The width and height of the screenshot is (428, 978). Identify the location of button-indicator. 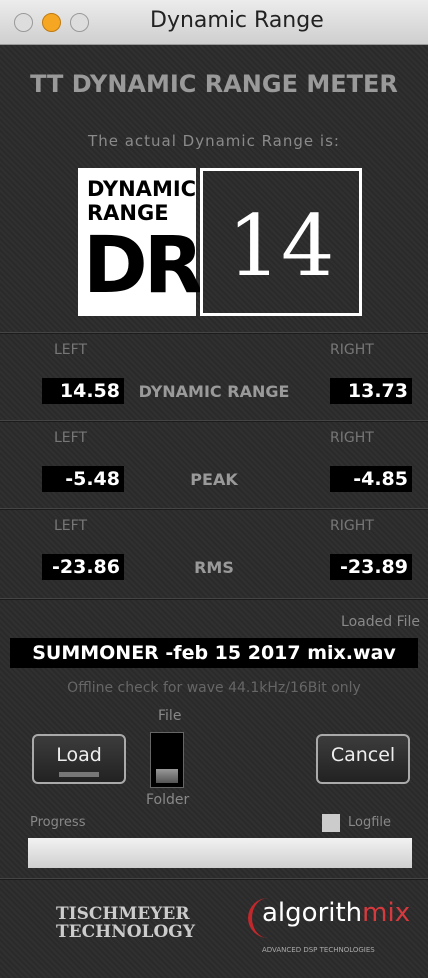
(79, 774).